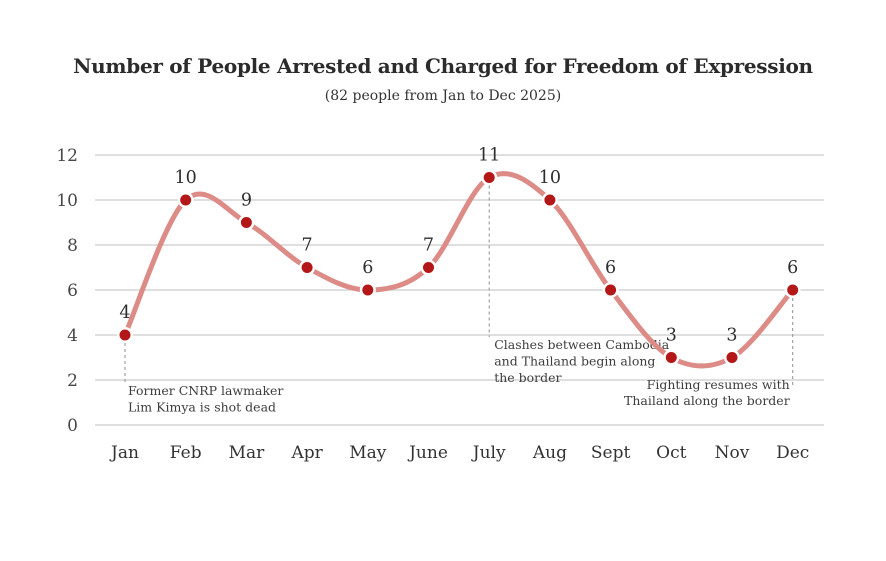 The height and width of the screenshot is (561, 886). I want to click on x-tick-label-may: May, so click(368, 453).